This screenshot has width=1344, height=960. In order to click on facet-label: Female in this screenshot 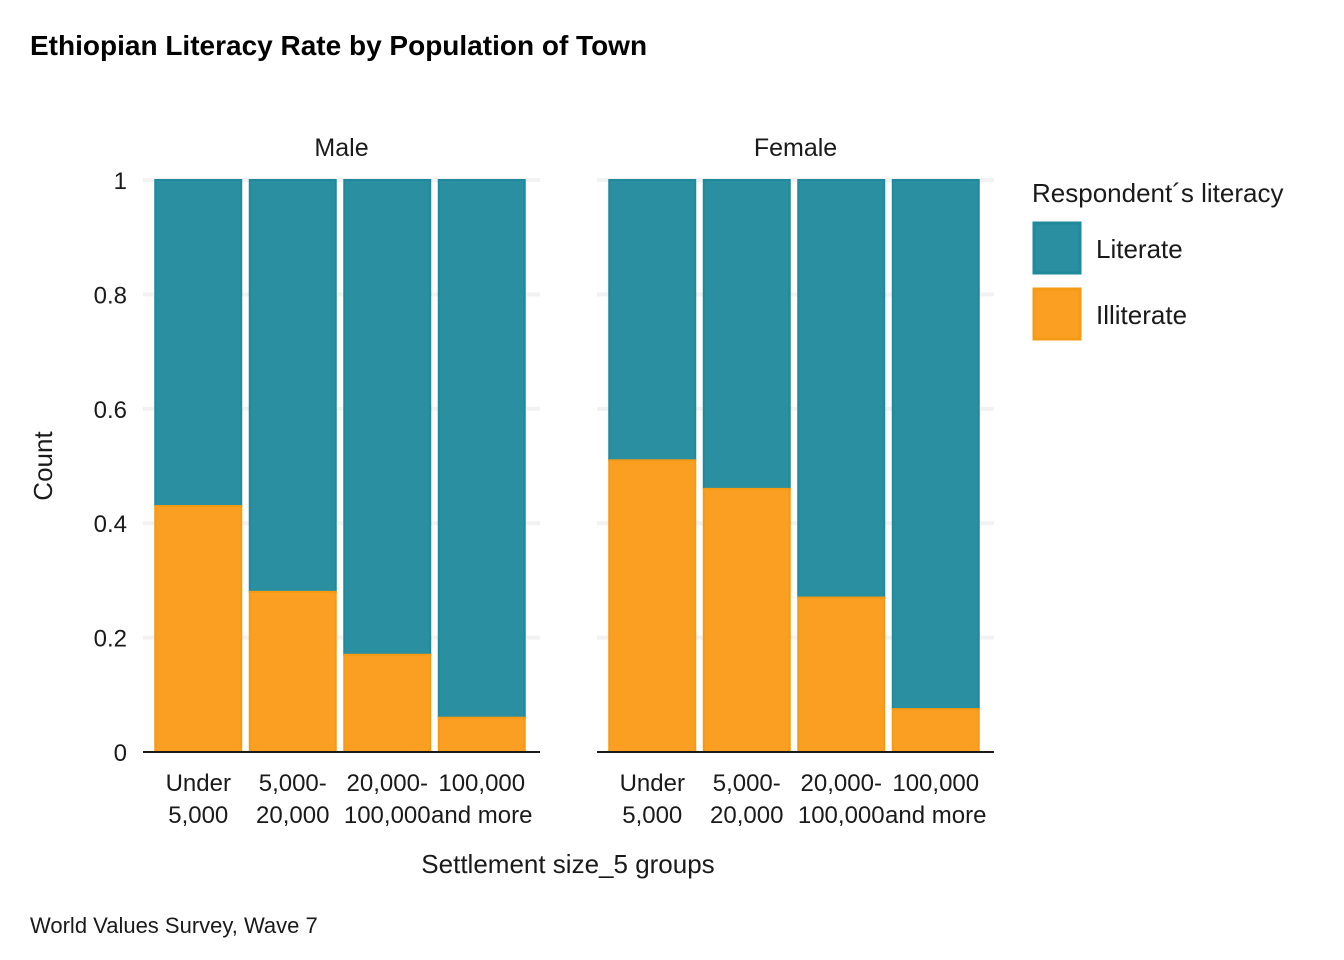, I will do `click(795, 148)`.